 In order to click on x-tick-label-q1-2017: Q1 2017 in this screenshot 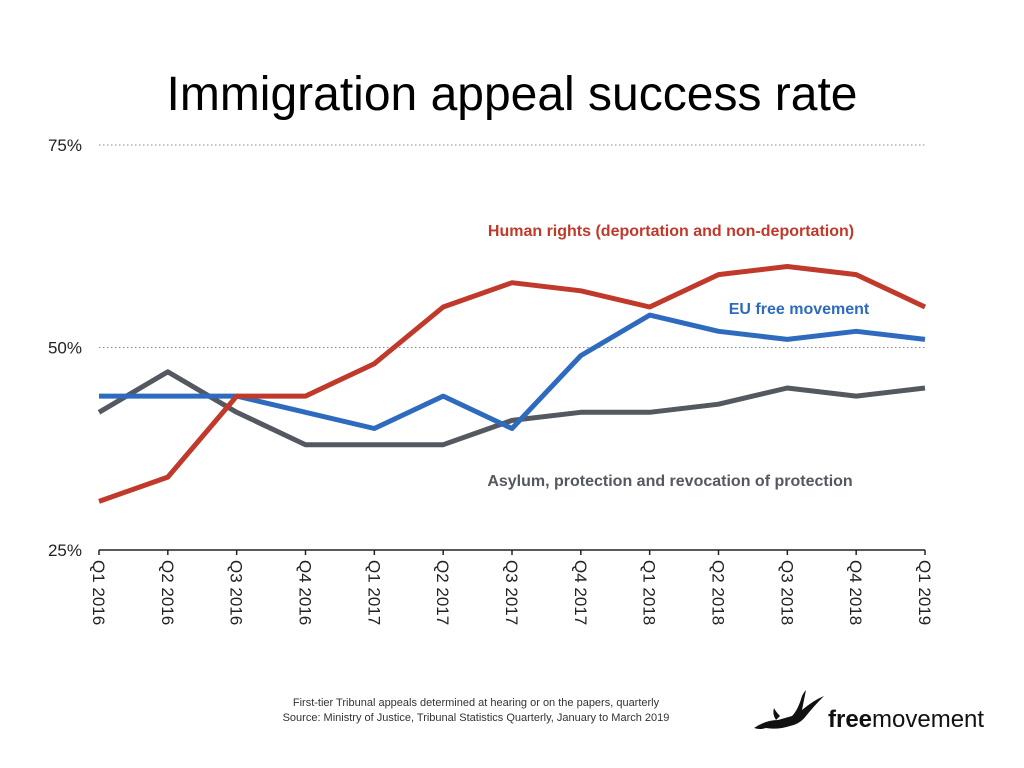, I will do `click(373, 592)`.